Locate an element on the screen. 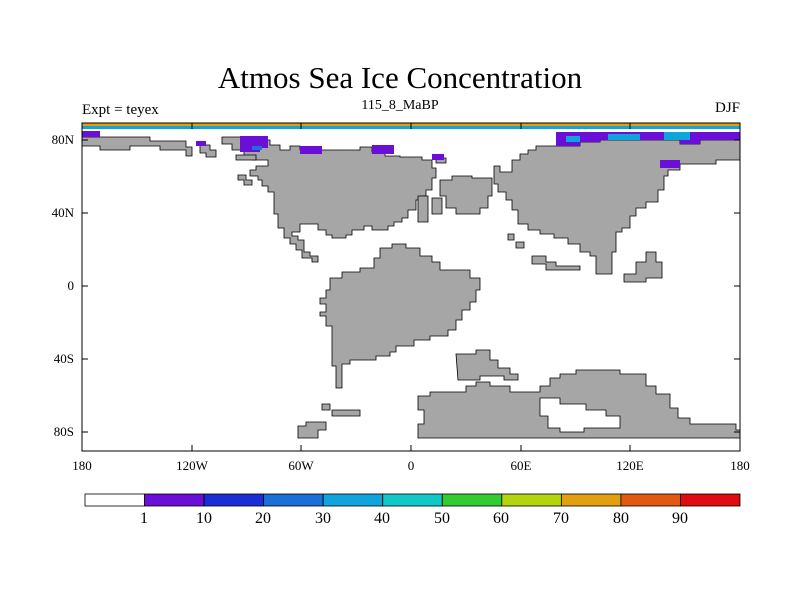  colorbar-label: 60 is located at coordinates (501, 518).